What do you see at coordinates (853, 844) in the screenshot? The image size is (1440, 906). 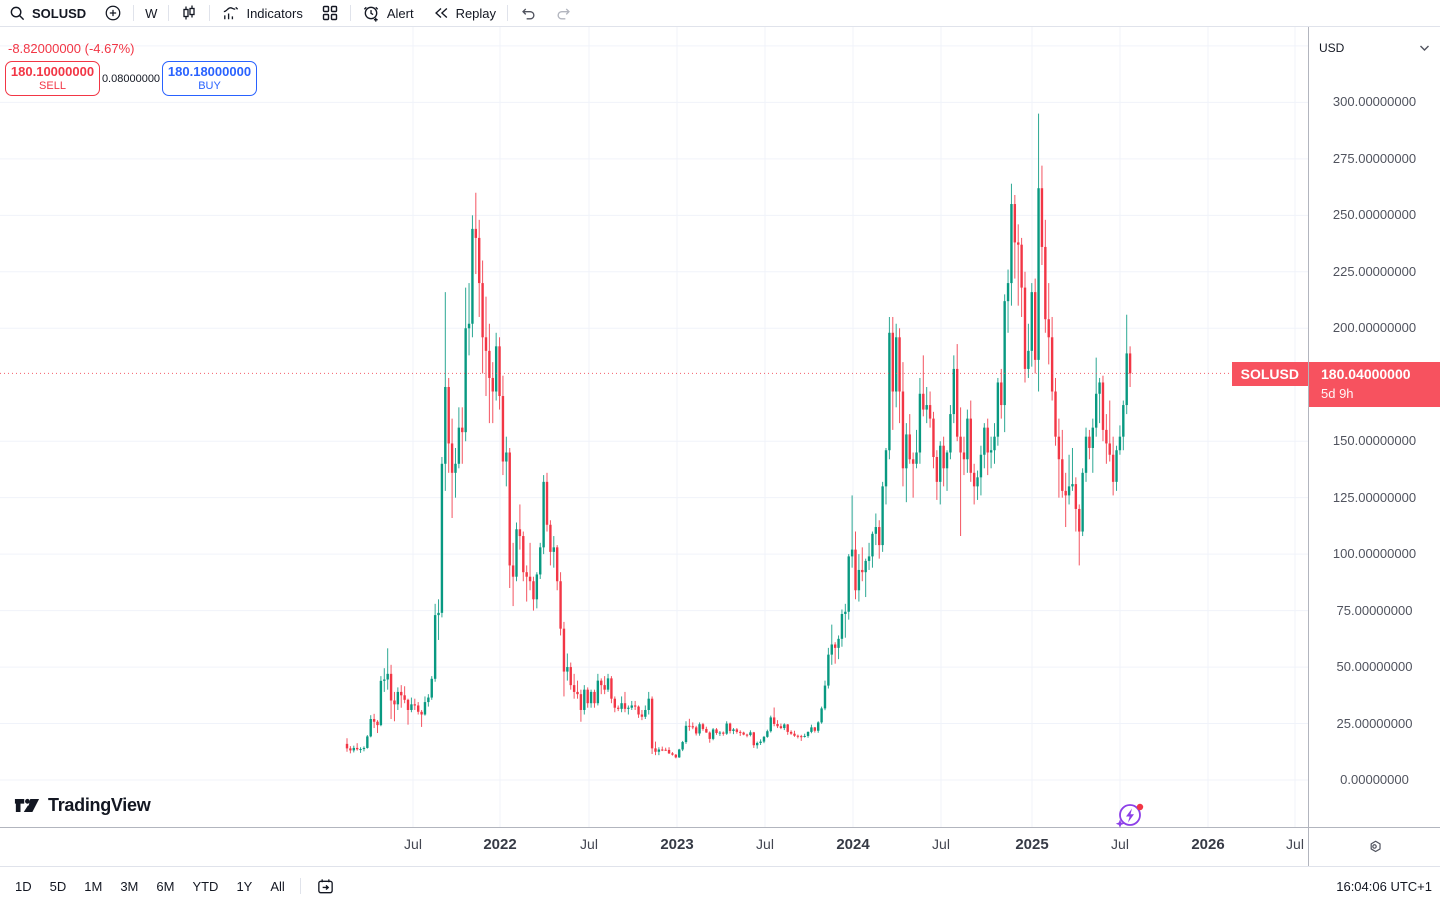 I see `time-axis-label: 2024` at bounding box center [853, 844].